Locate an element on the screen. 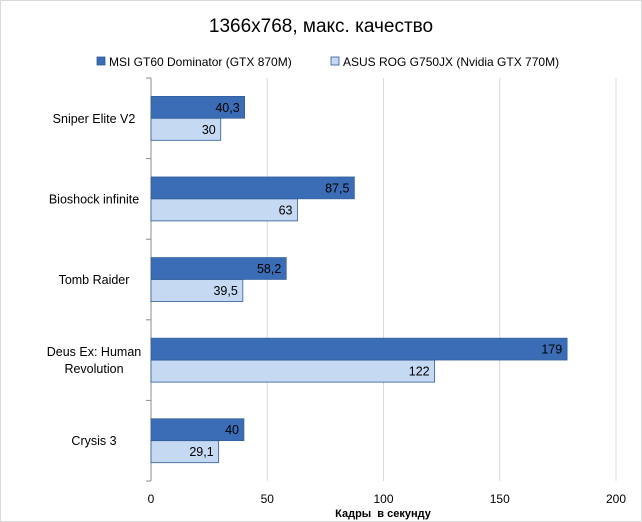 The image size is (642, 522). x-tick-label: 200 is located at coordinates (616, 499).